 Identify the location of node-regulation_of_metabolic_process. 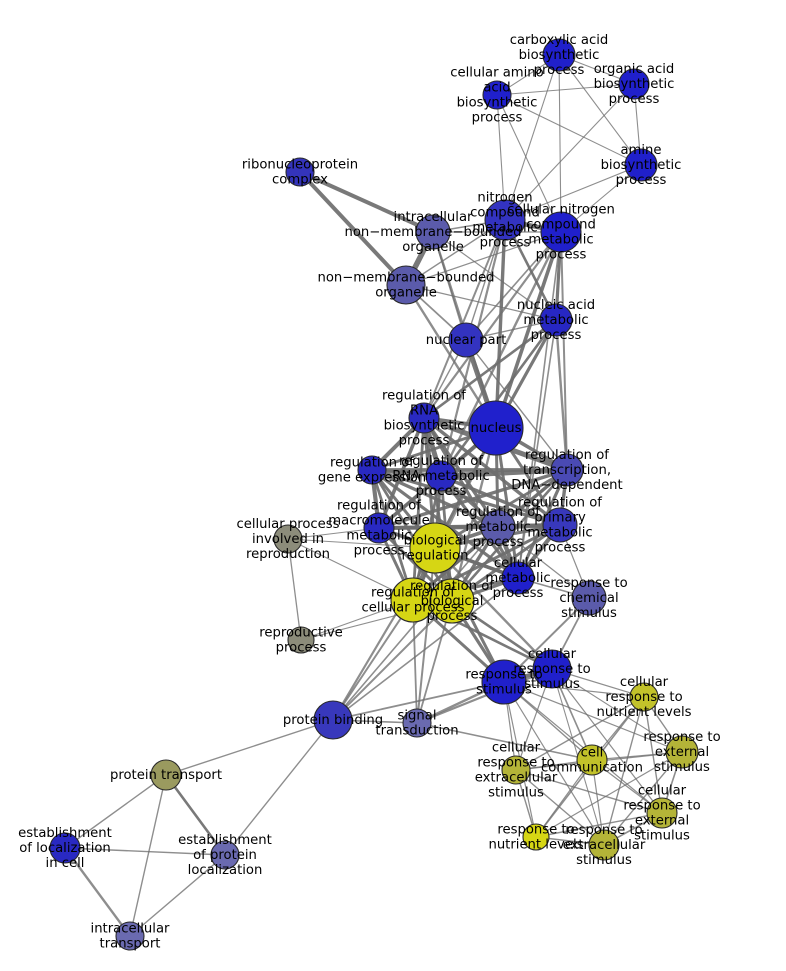
(498, 527).